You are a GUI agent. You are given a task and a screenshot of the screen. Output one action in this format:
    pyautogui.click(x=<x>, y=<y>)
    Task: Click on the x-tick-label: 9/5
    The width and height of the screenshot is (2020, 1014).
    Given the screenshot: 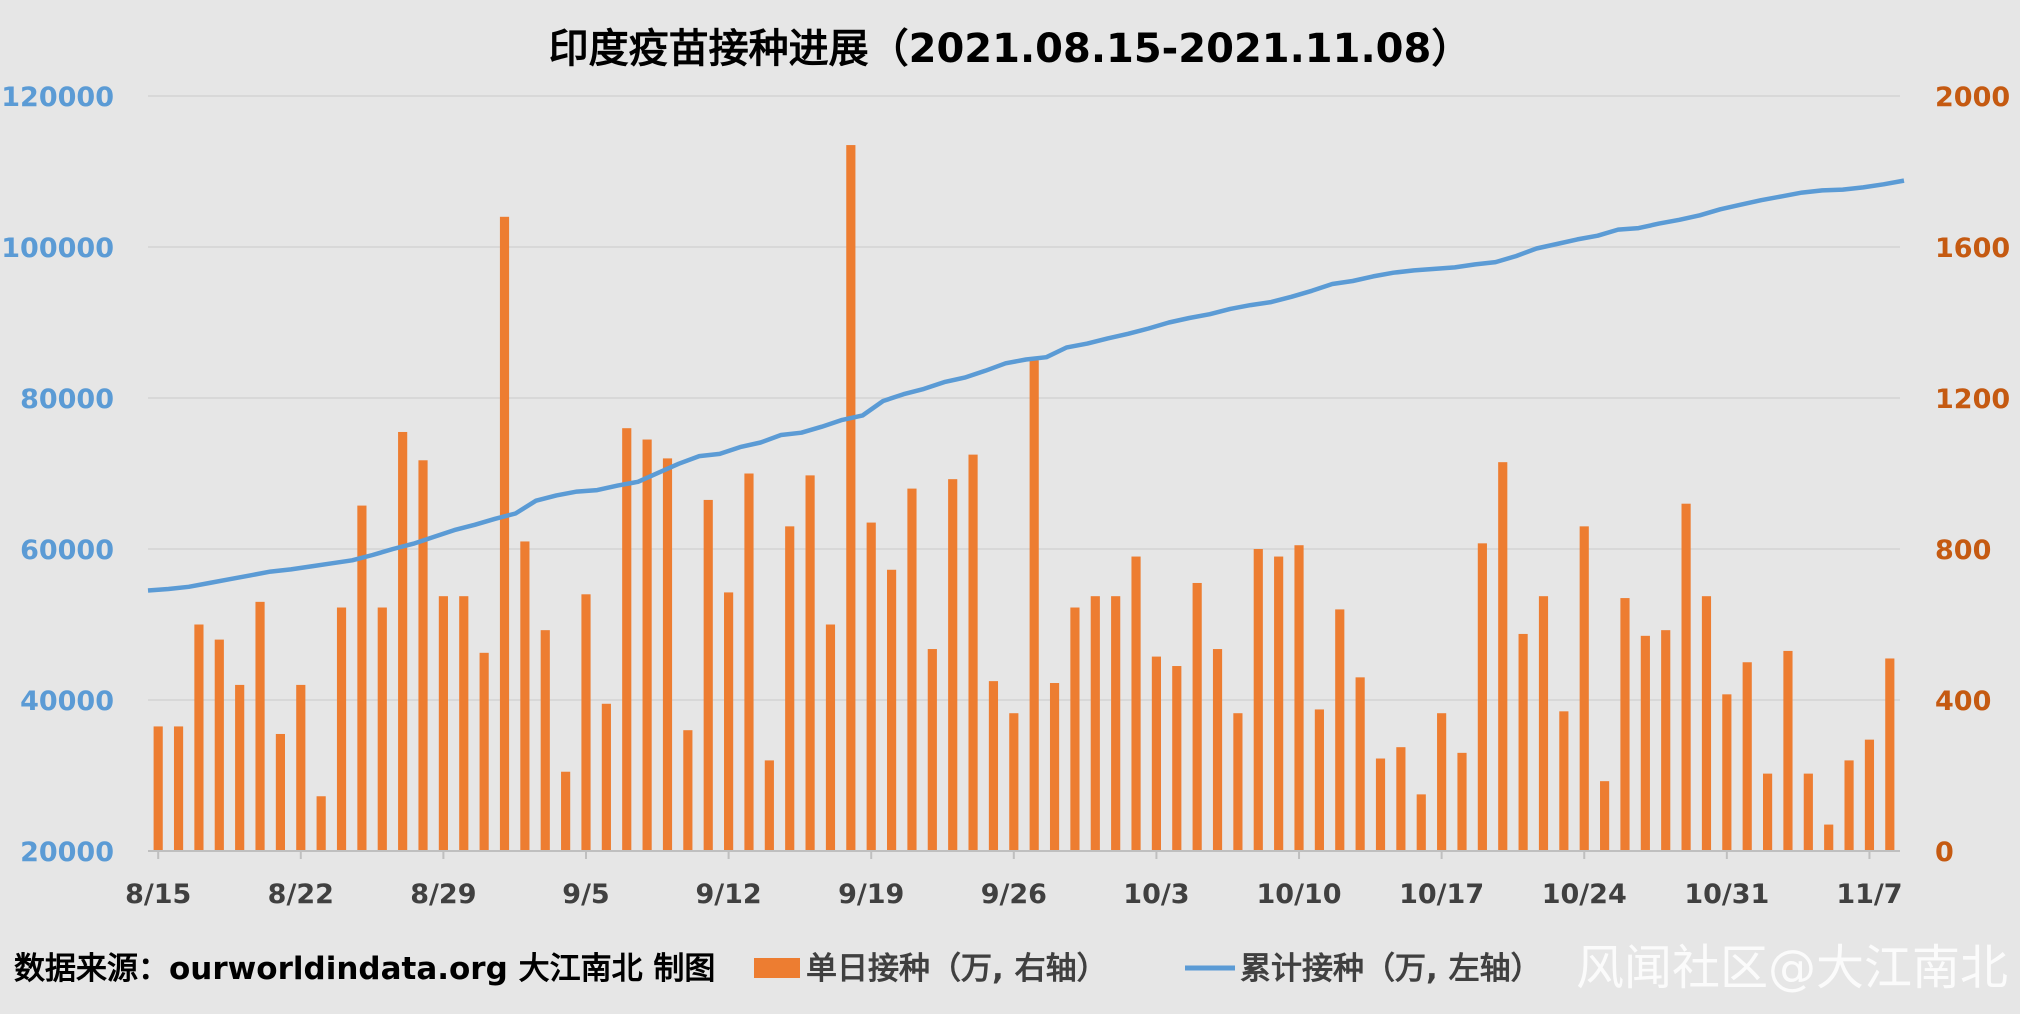 What is the action you would take?
    pyautogui.click(x=585, y=894)
    